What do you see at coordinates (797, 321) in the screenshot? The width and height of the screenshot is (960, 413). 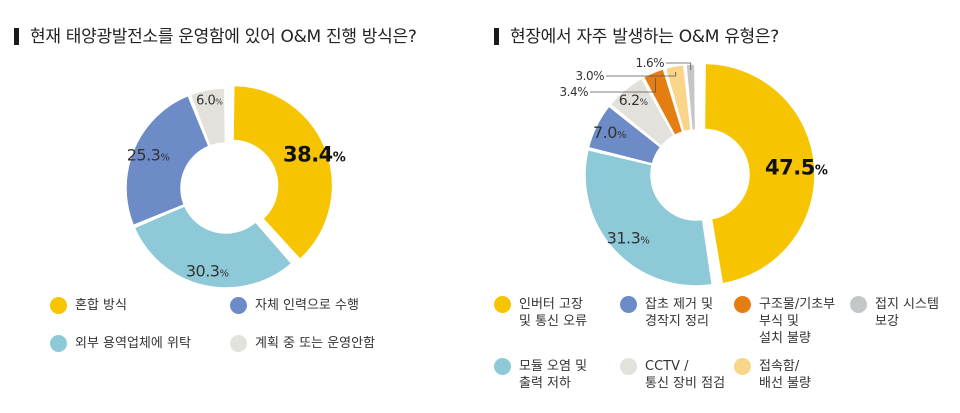 I see `legend-label: 구조물/기초부 부식 및 설치 불량` at bounding box center [797, 321].